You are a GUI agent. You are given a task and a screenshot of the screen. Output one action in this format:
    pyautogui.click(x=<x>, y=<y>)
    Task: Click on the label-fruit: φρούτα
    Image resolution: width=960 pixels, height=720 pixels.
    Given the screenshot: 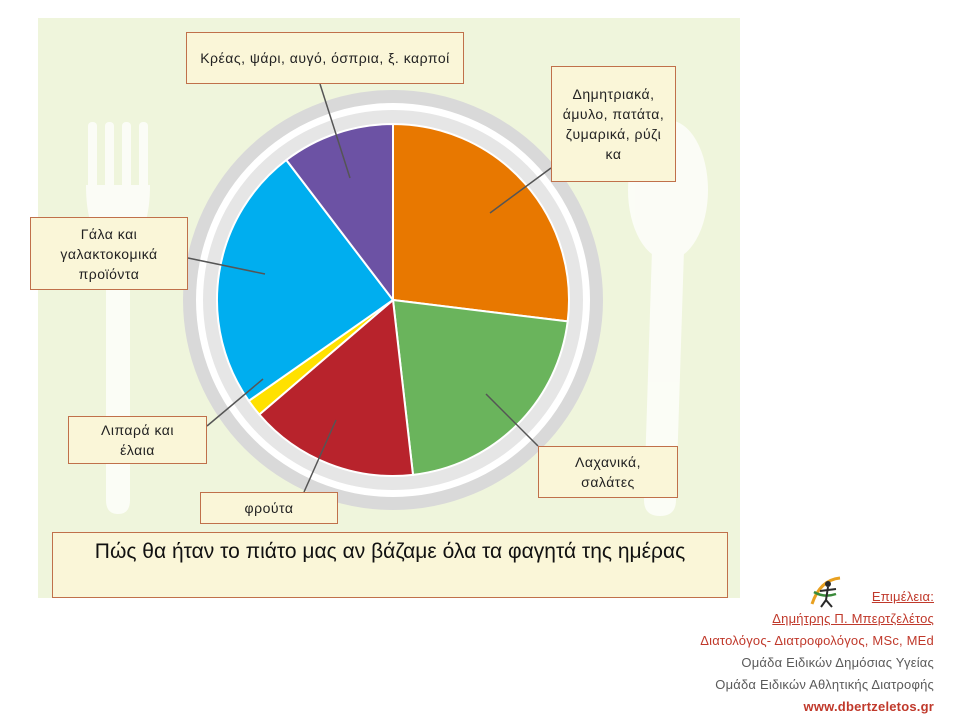 What is the action you would take?
    pyautogui.click(x=269, y=508)
    